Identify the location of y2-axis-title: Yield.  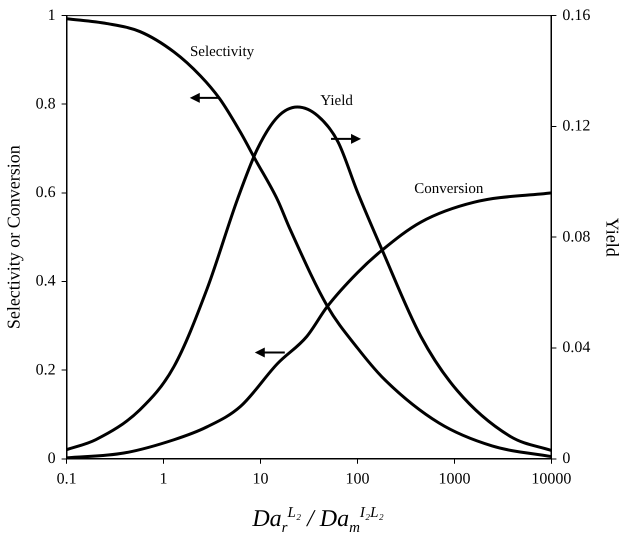
(612, 237).